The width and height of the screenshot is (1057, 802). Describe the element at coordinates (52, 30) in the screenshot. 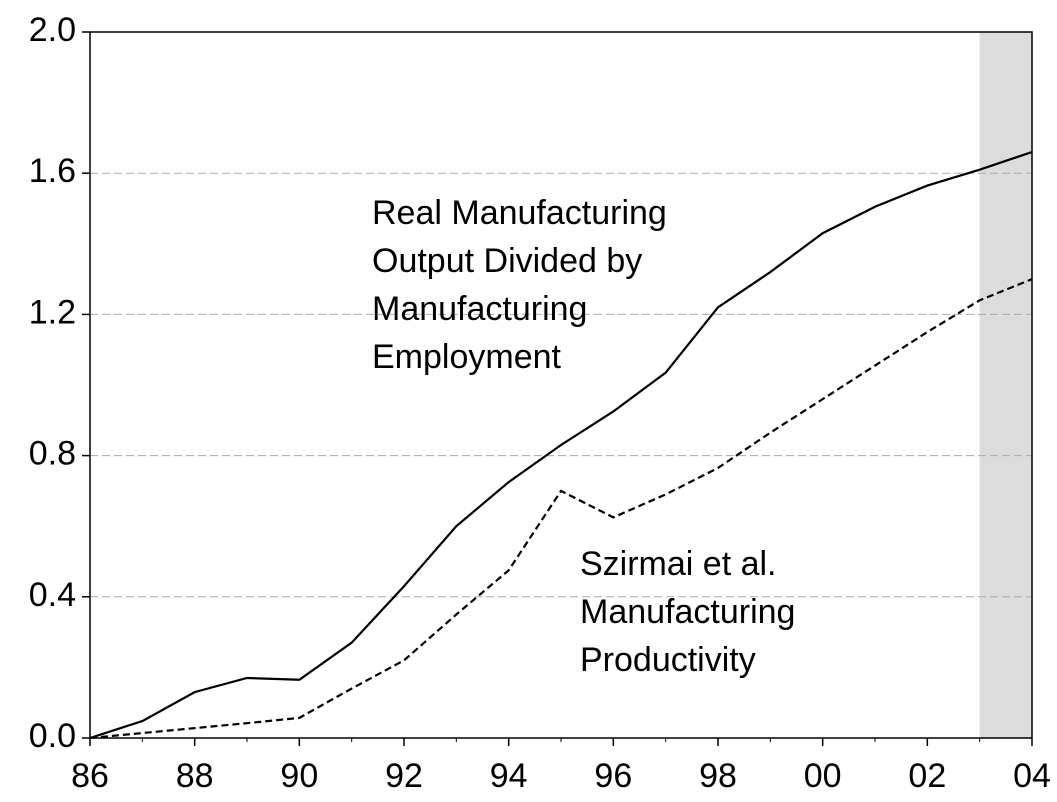

I see `y-tick-label: 2.0` at that location.